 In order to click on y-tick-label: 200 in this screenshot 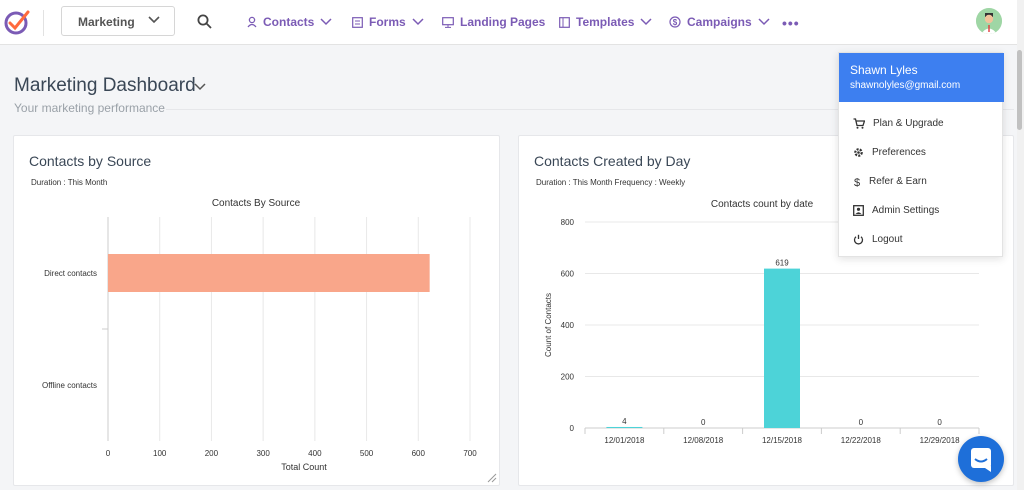, I will do `click(568, 377)`.